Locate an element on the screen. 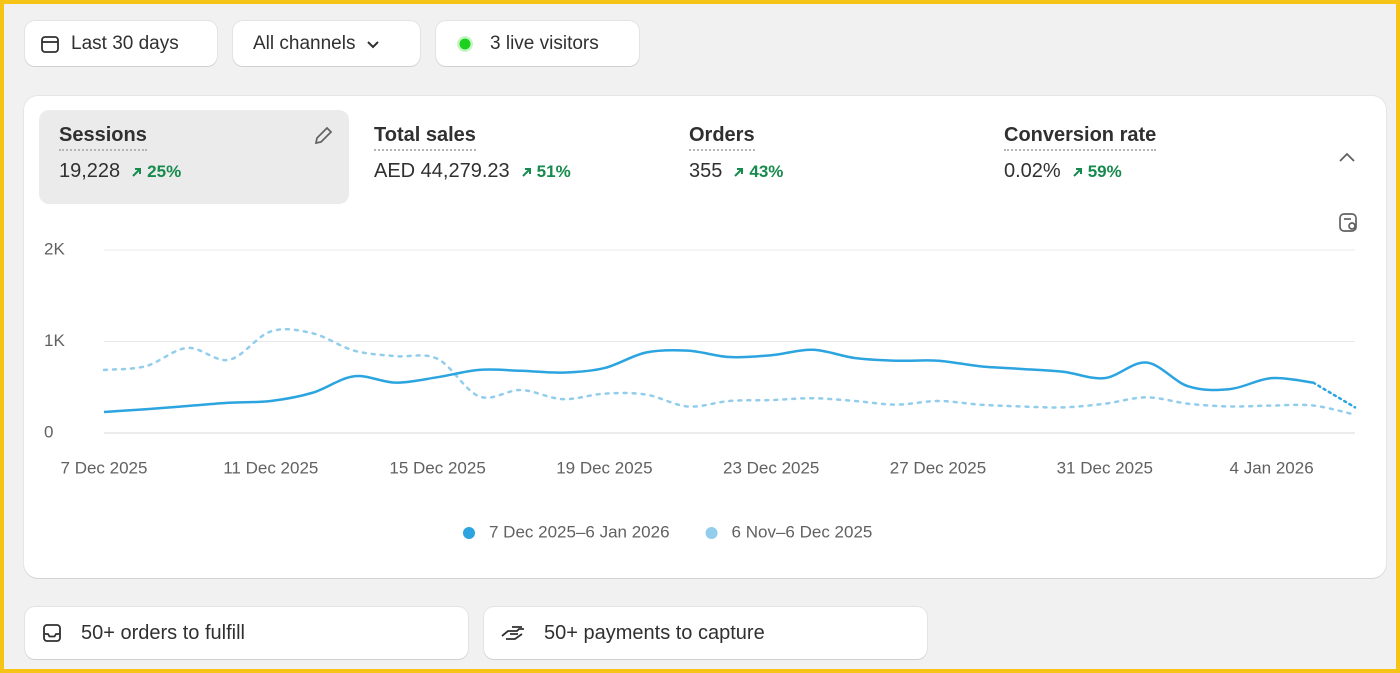 This screenshot has width=1400, height=673. collapse-icon is located at coordinates (1347, 158).